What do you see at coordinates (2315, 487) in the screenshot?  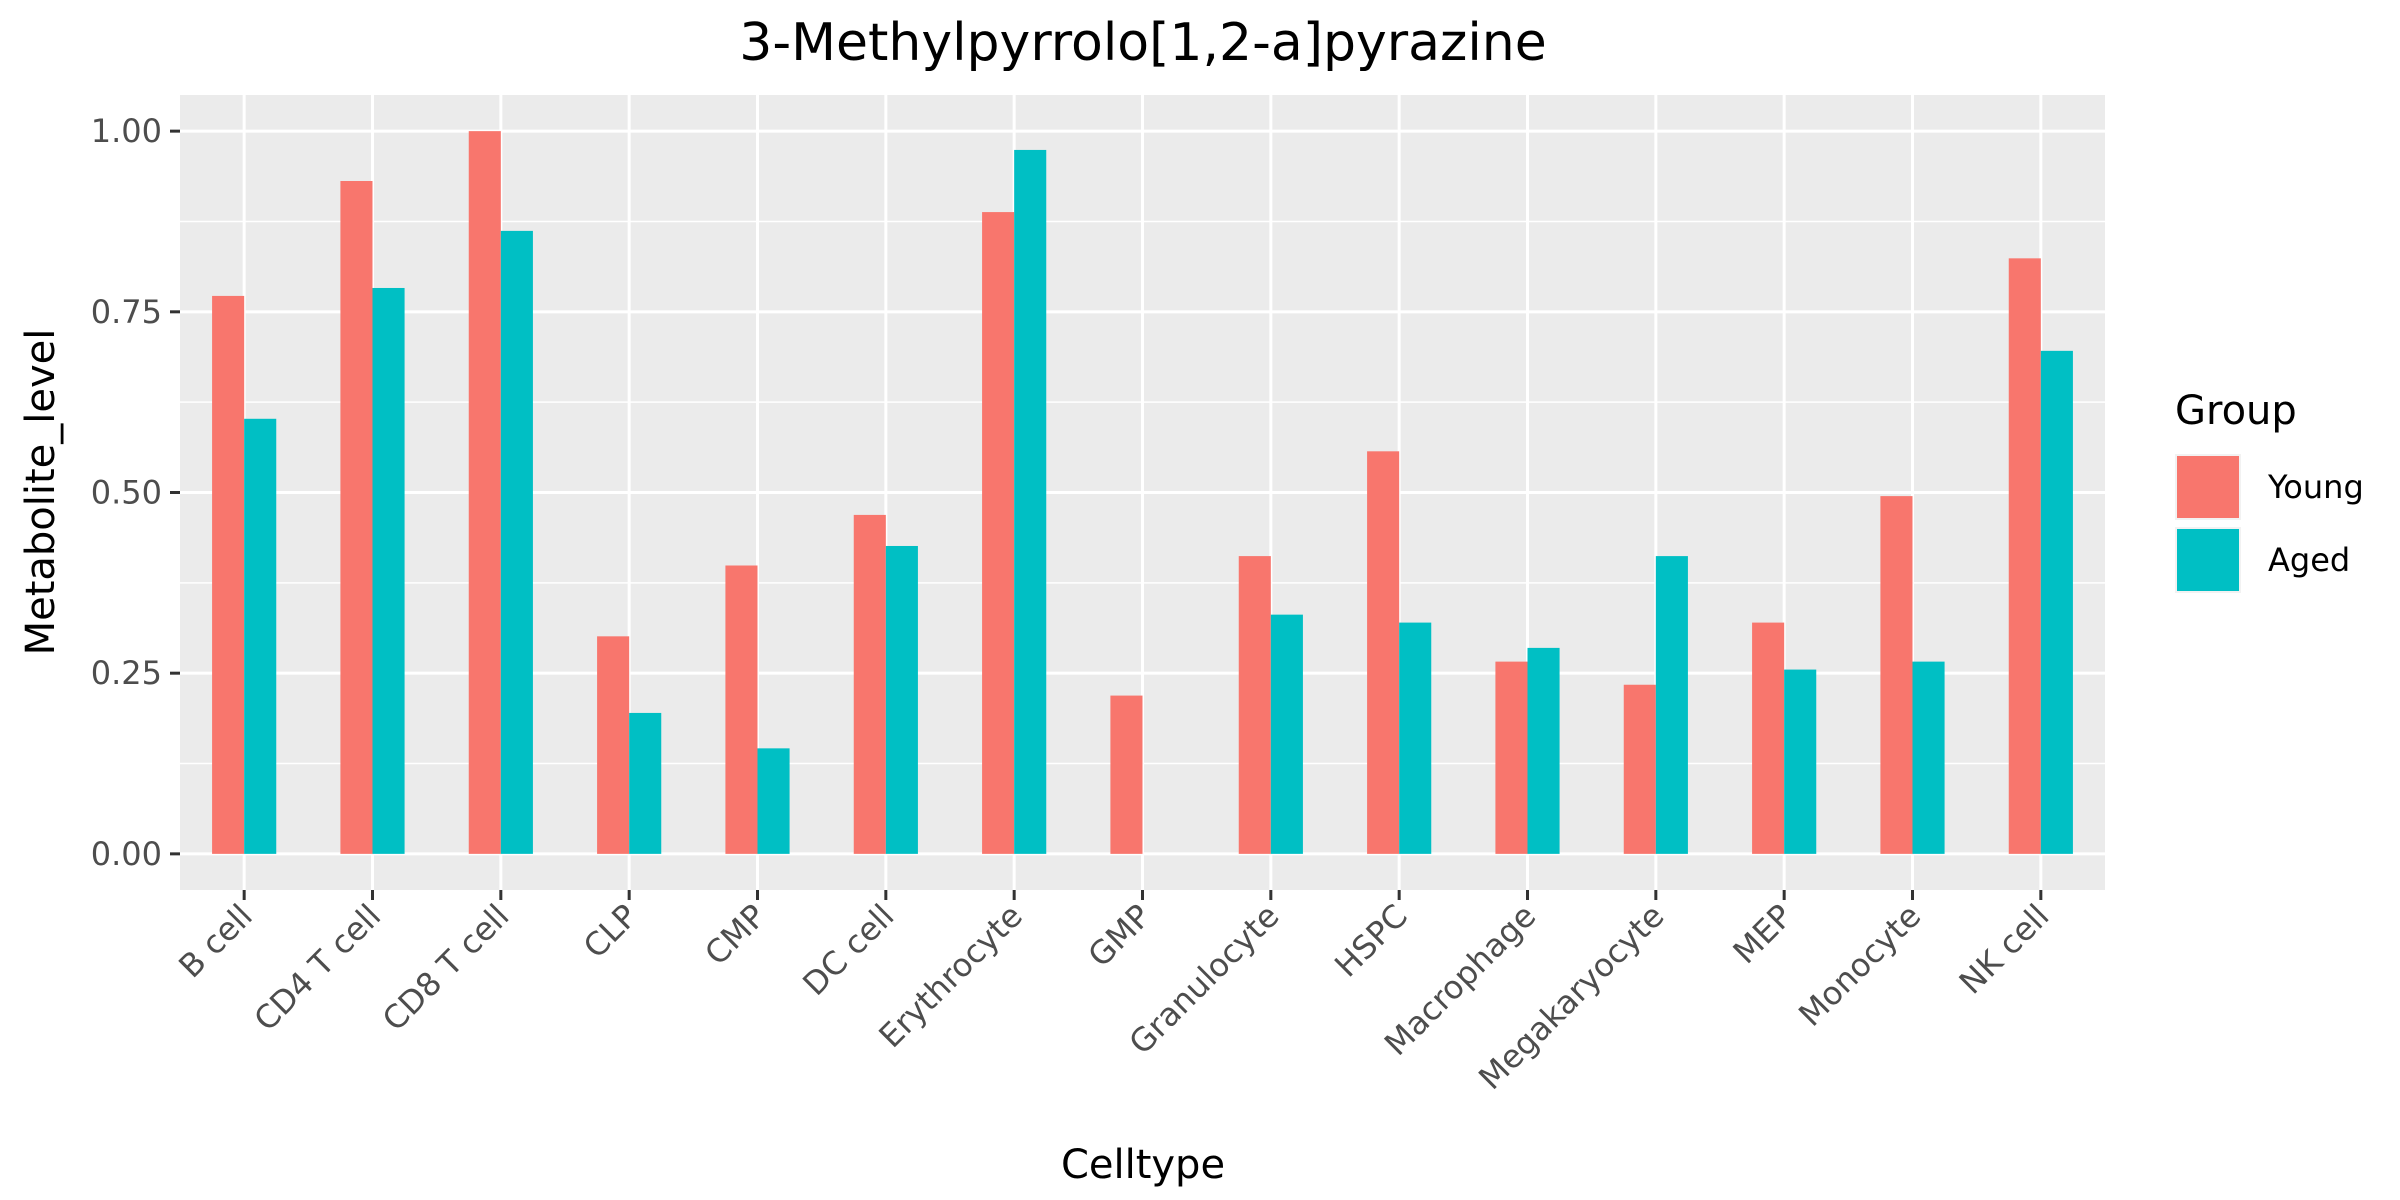 I see `legend-label-young: Young` at bounding box center [2315, 487].